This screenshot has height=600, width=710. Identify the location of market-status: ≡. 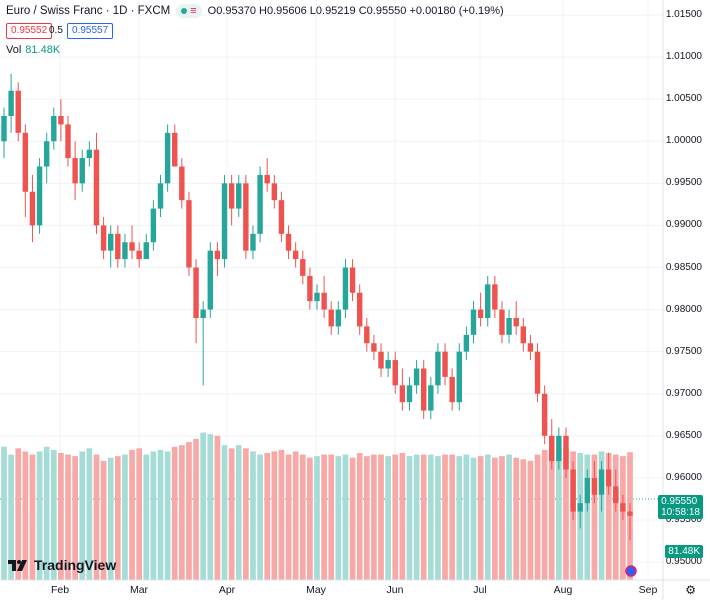
(189, 11).